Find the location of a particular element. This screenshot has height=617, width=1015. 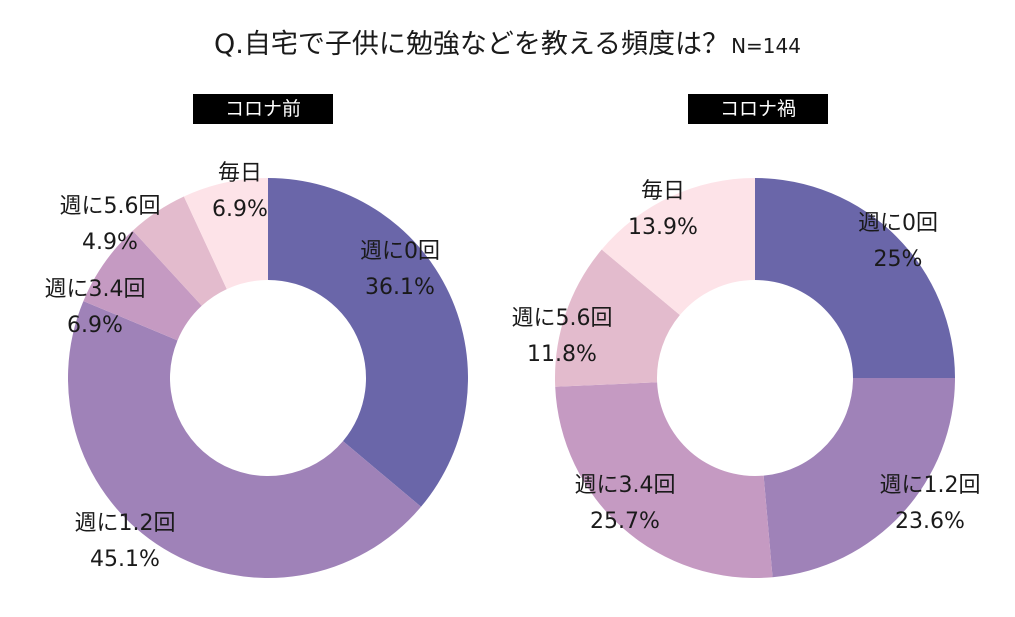

percent-label-during-weekly-0: 25% is located at coordinates (898, 259).